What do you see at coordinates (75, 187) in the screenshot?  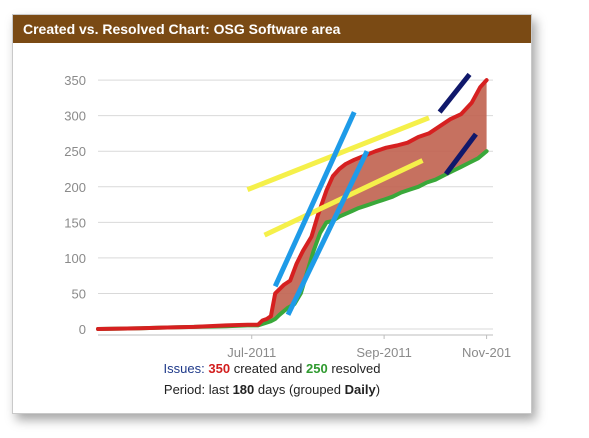 I see `y-tick-label: 200` at bounding box center [75, 187].